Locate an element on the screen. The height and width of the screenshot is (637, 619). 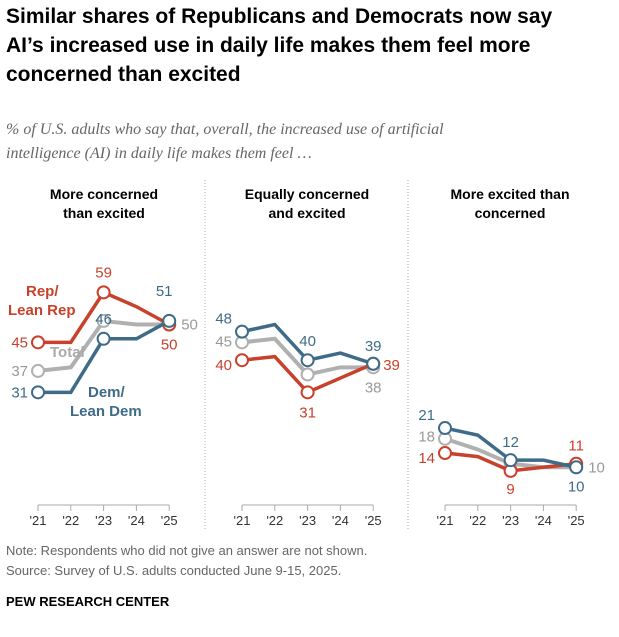
total-data-label: 10 is located at coordinates (596, 467).